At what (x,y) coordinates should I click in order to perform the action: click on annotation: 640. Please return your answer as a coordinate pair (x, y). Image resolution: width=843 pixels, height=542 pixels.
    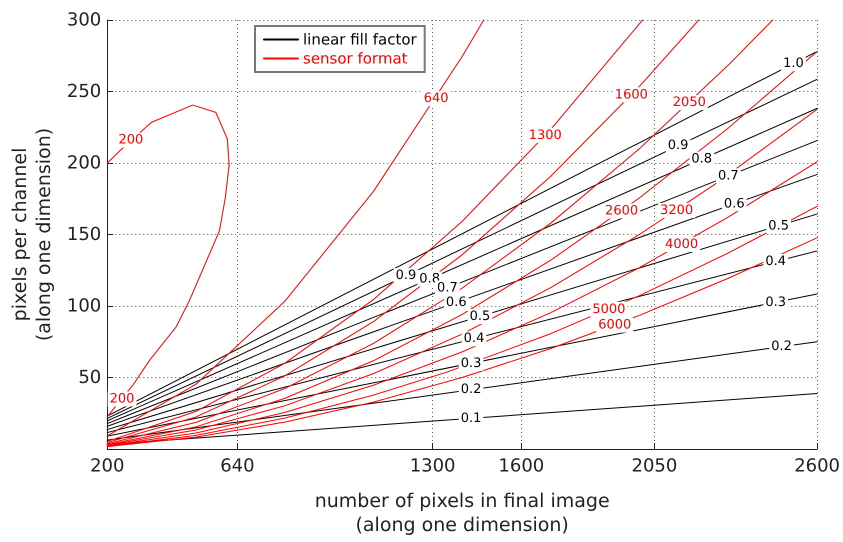
    Looking at the image, I should click on (436, 98).